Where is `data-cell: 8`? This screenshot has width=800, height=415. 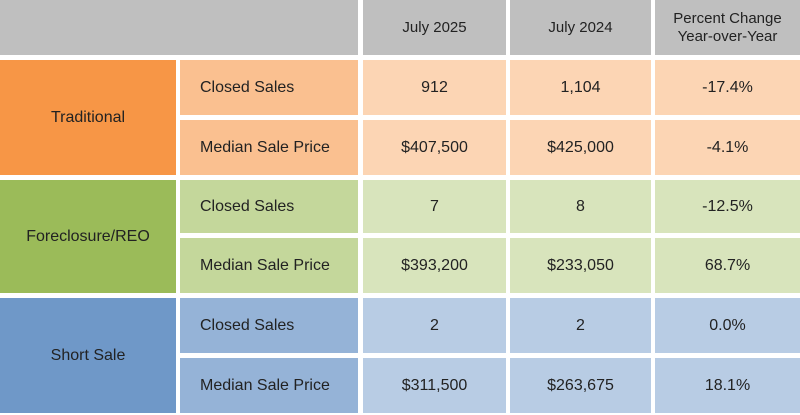 data-cell: 8 is located at coordinates (580, 206).